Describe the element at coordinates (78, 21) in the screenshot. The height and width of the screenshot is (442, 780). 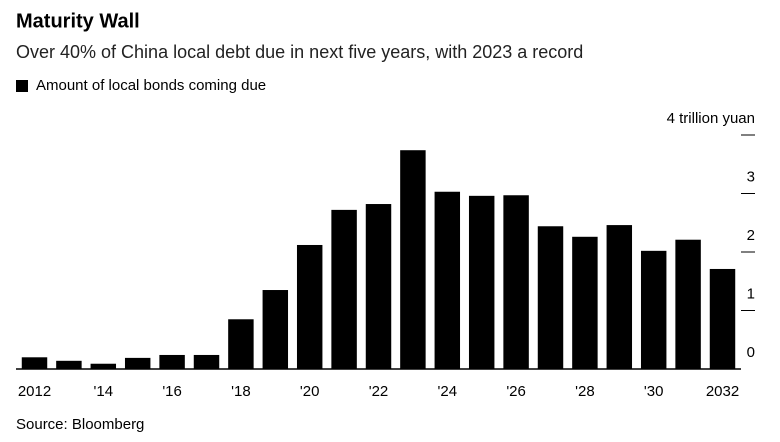
I see `chart-title: Maturity Wall` at that location.